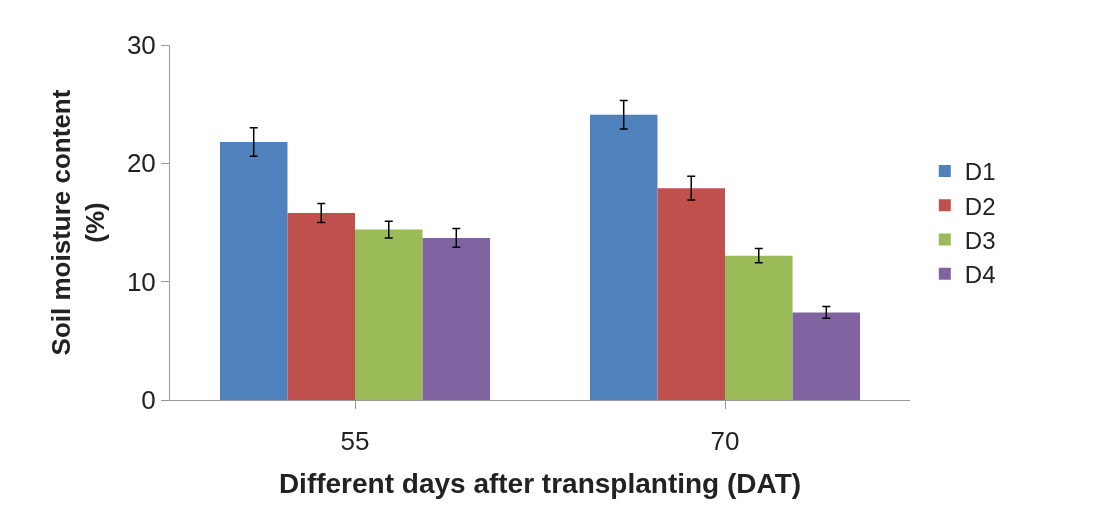  What do you see at coordinates (355, 441) in the screenshot?
I see `x-tick-label: 55` at bounding box center [355, 441].